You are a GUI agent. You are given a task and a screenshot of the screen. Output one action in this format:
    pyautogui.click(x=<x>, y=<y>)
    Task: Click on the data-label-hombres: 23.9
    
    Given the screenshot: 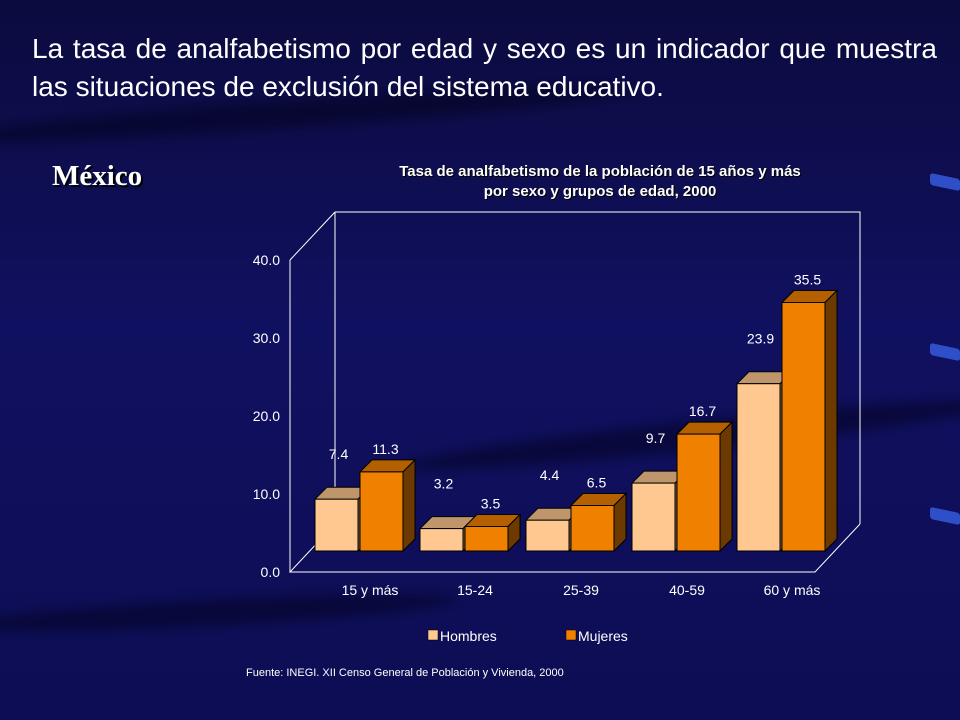 What is the action you would take?
    pyautogui.click(x=760, y=339)
    